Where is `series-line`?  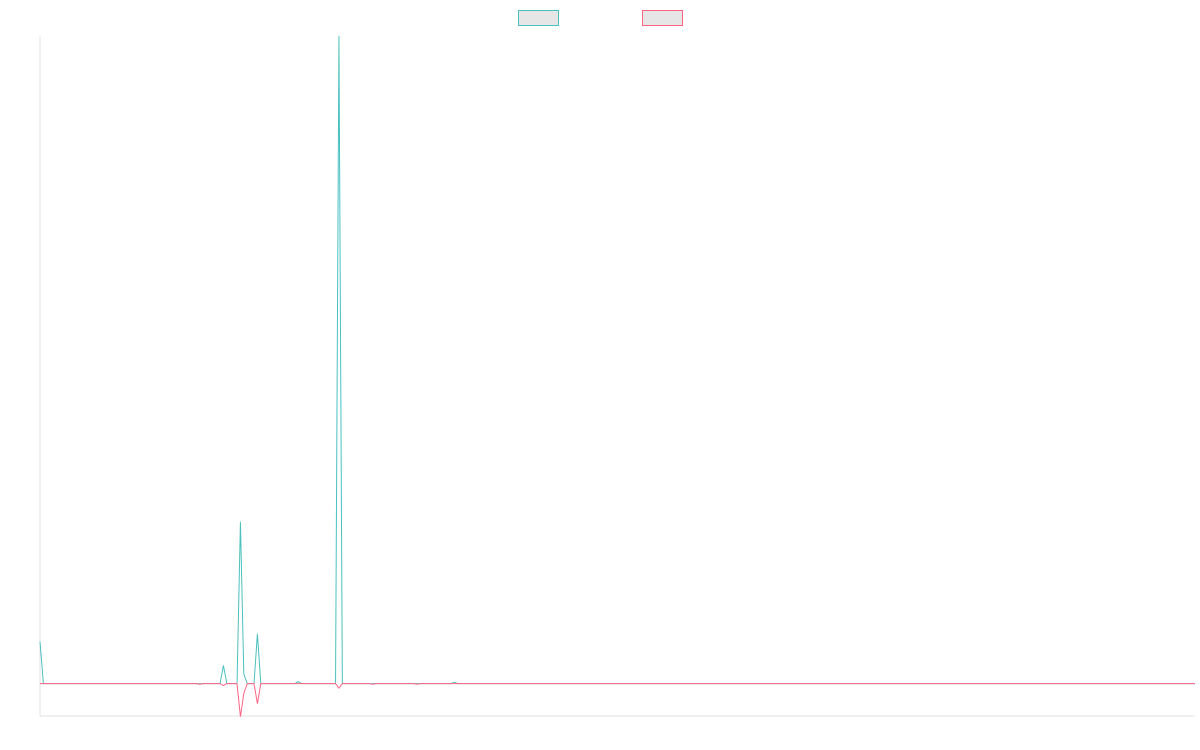
series-line is located at coordinates (617, 700).